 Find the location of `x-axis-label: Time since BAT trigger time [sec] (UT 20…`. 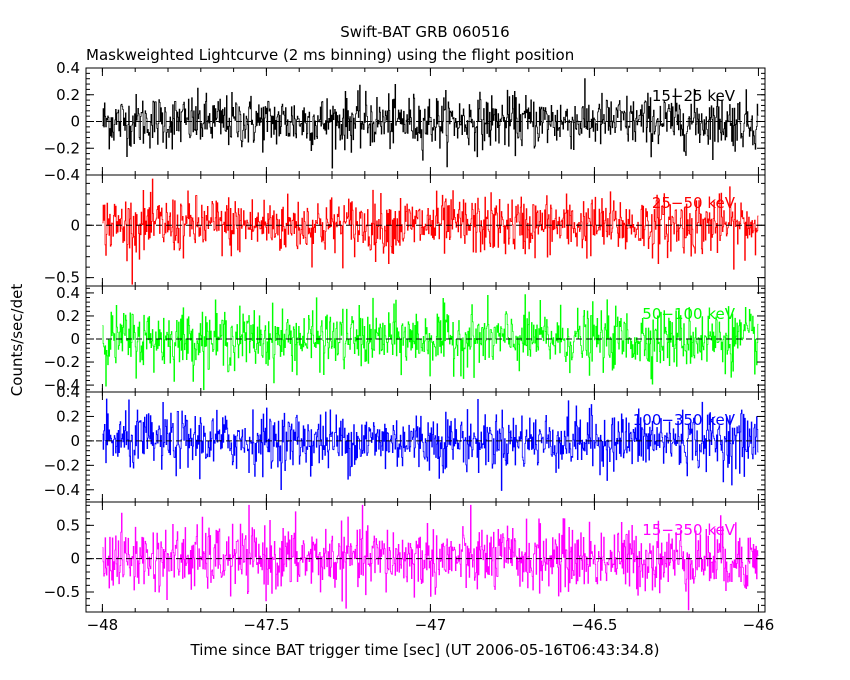

x-axis-label: Time since BAT trigger time [sec] (UT 20… is located at coordinates (425, 650).